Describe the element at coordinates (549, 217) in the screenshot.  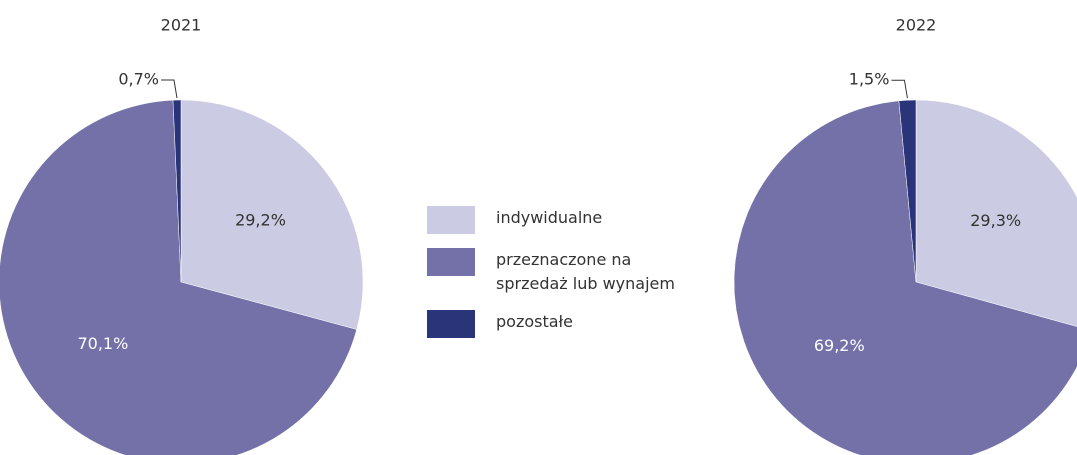
I see `legend-label: indywidualne` at that location.